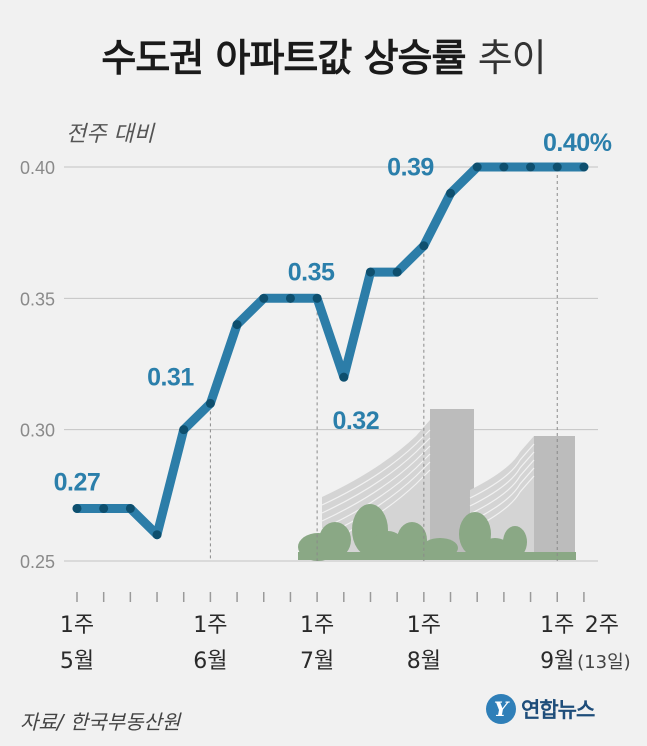 The height and width of the screenshot is (746, 647). I want to click on data-label: 0.31, so click(170, 377).